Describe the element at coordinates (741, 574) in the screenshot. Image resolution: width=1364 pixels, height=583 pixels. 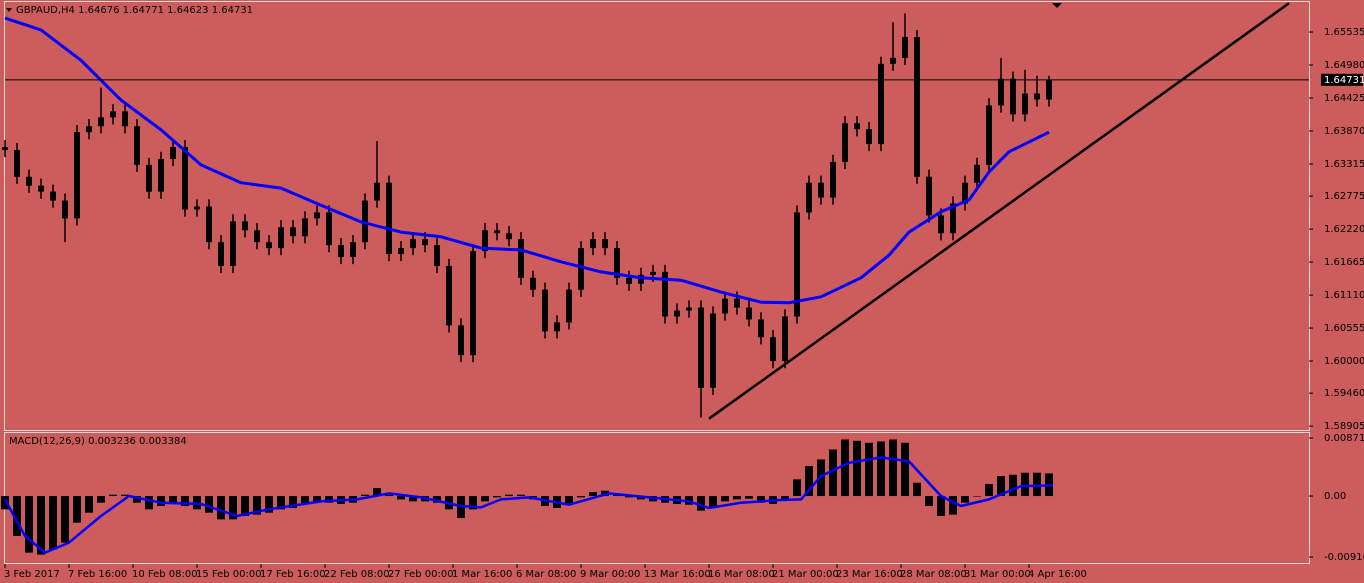
I see `x-tick-label: 16 Mar 08:00` at that location.